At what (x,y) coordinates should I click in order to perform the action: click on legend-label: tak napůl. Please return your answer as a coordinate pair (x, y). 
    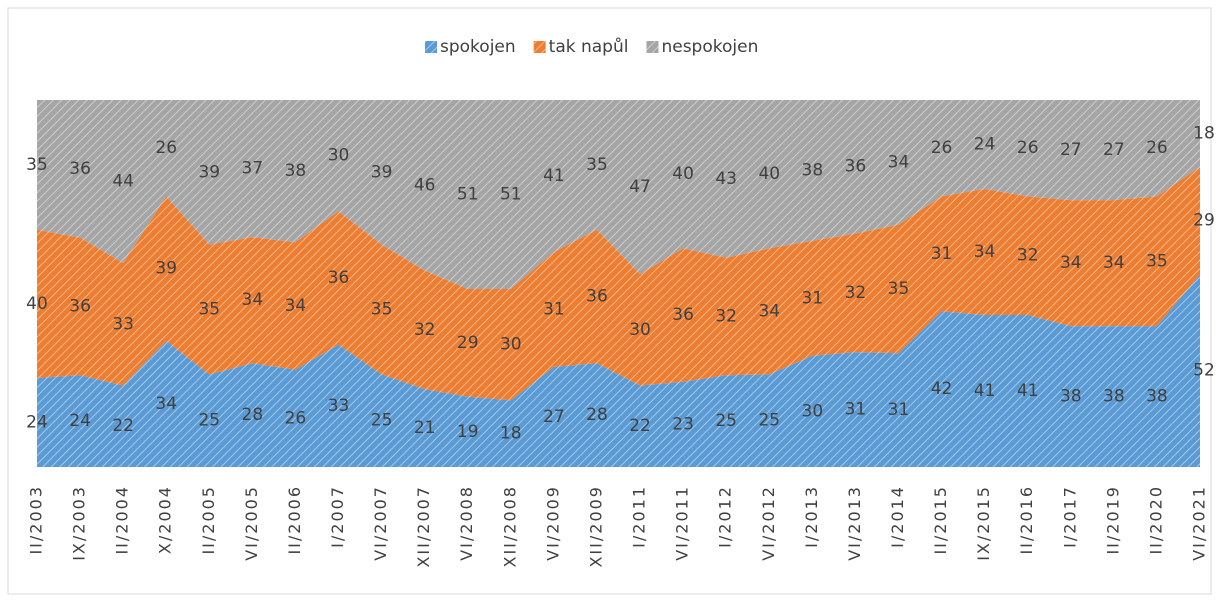
    Looking at the image, I should click on (589, 47).